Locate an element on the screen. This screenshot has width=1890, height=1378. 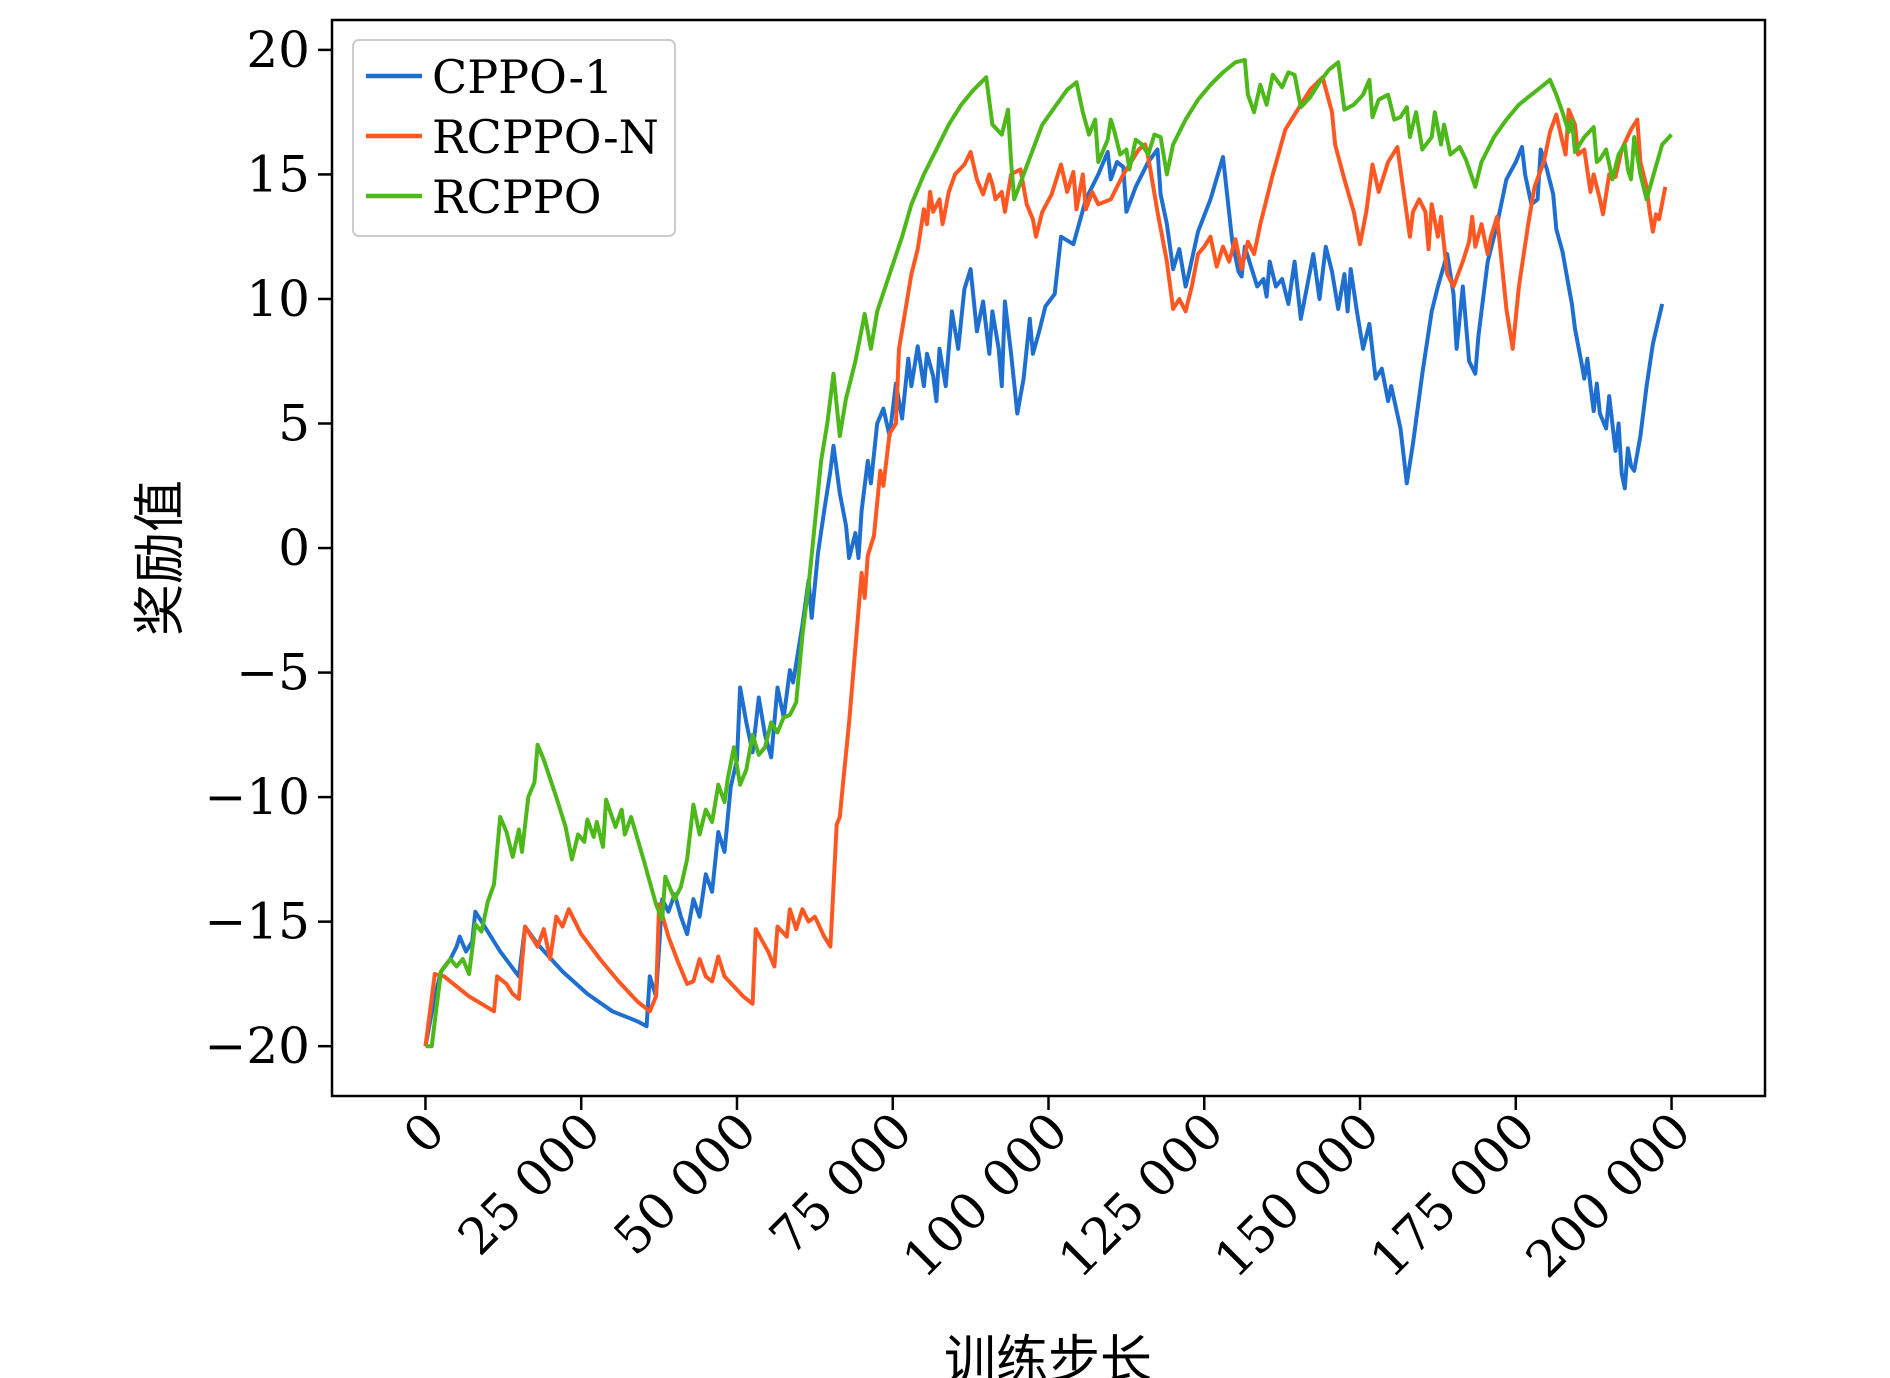
x-tick-label: 125 000 is located at coordinates (1141, 1194).